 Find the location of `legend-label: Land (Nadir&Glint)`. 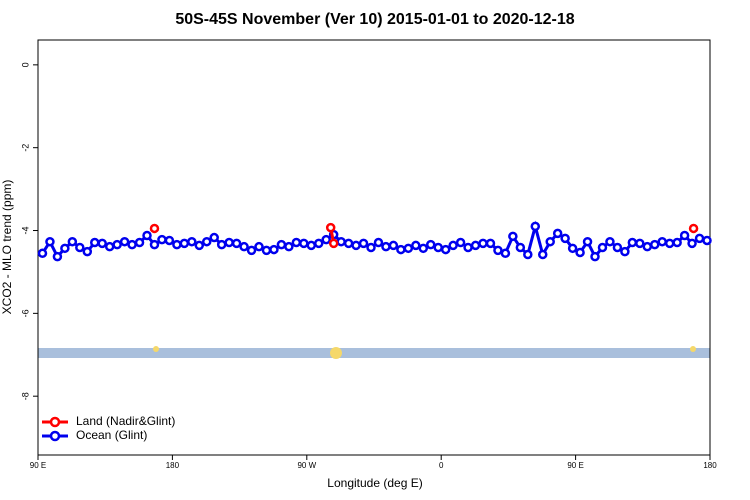

legend-label: Land (Nadir&Glint) is located at coordinates (125, 421).